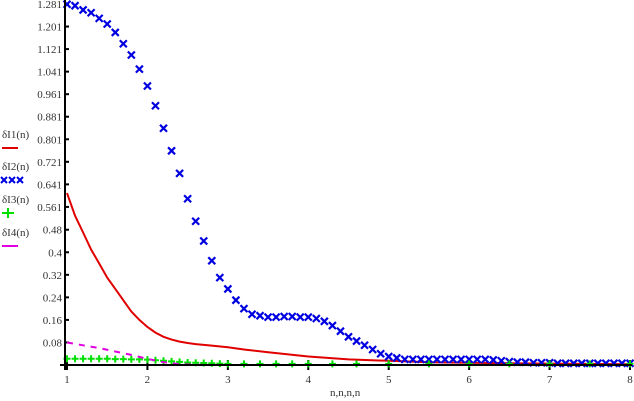  Describe the element at coordinates (49, 28) in the screenshot. I see `y-tick-label: 1.201` at that location.